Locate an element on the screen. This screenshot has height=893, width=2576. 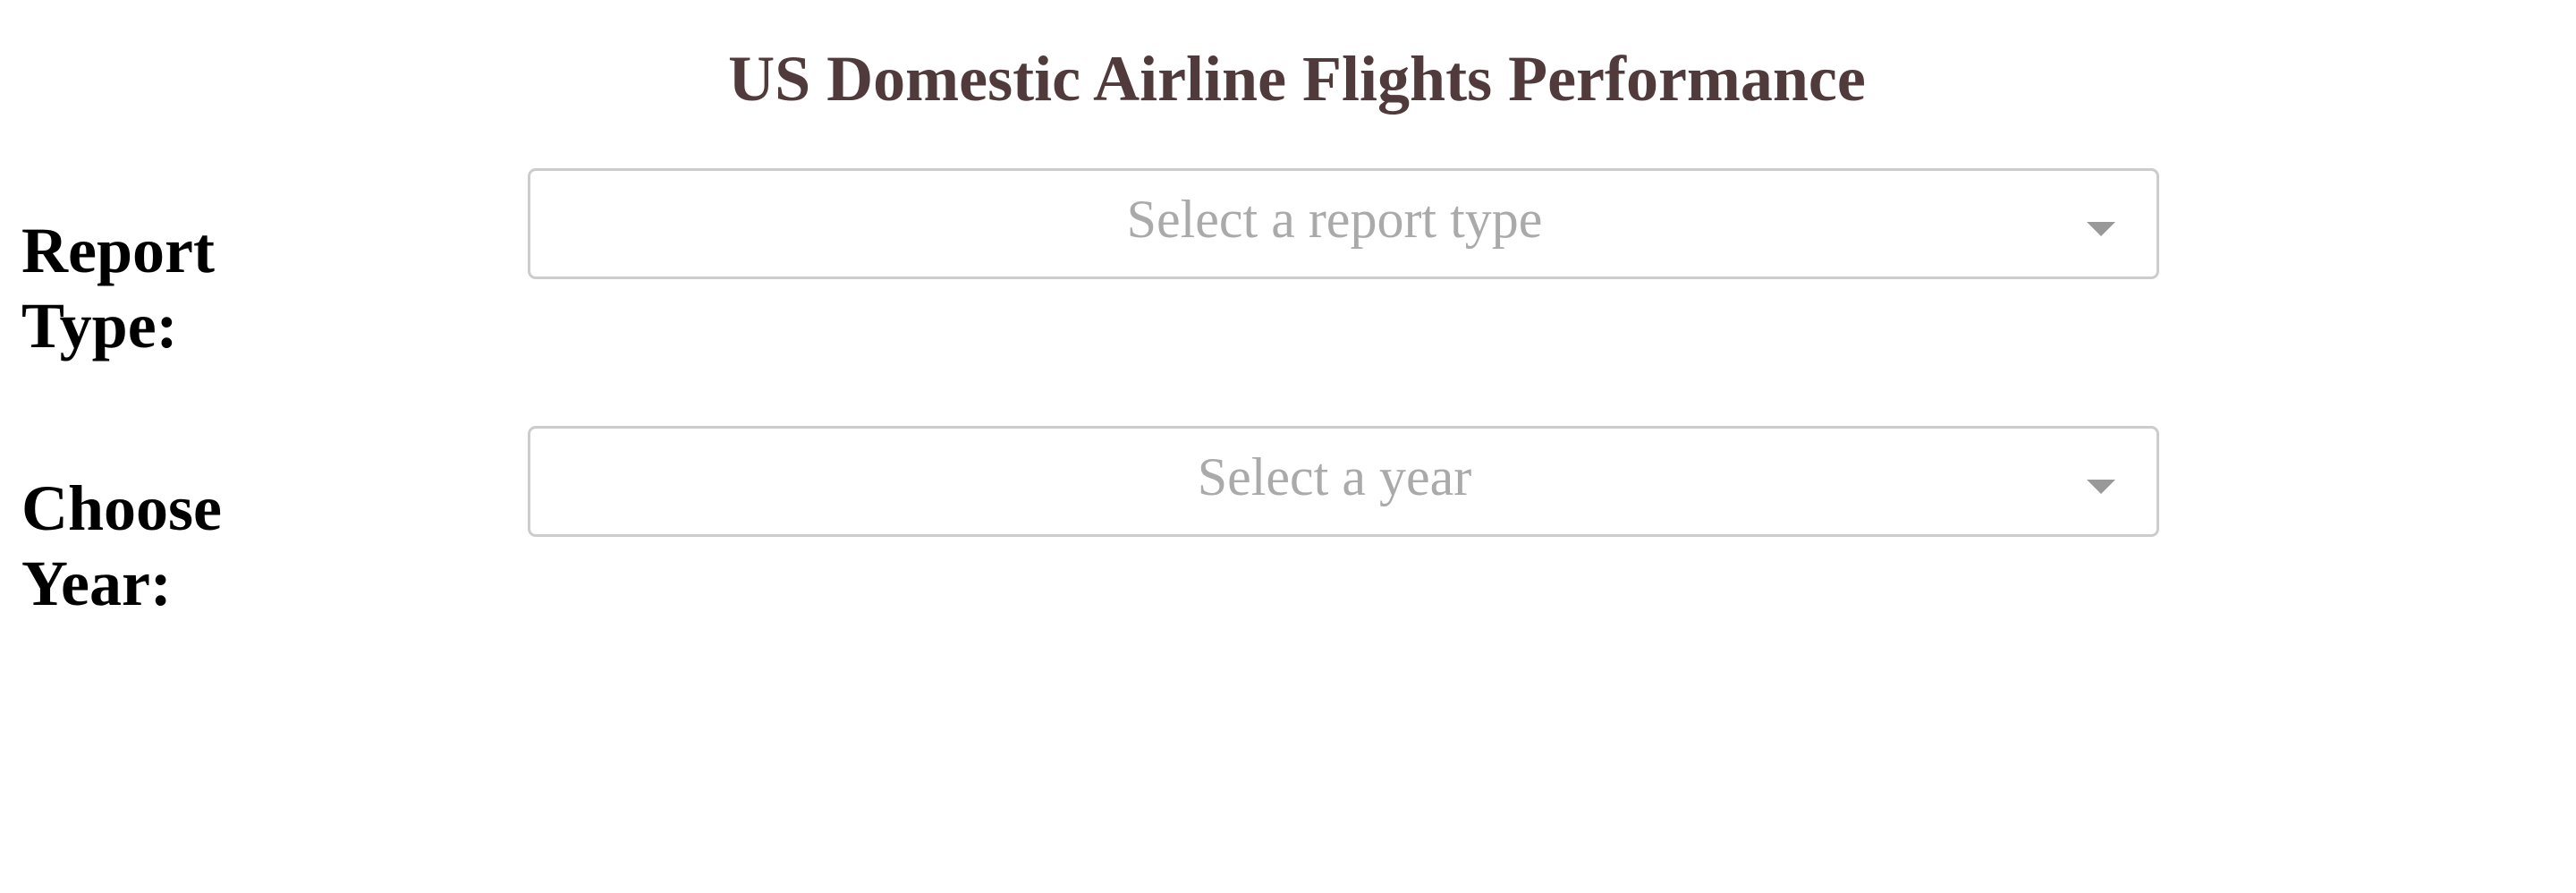
year-placeholder: Select a year is located at coordinates (1334, 476).